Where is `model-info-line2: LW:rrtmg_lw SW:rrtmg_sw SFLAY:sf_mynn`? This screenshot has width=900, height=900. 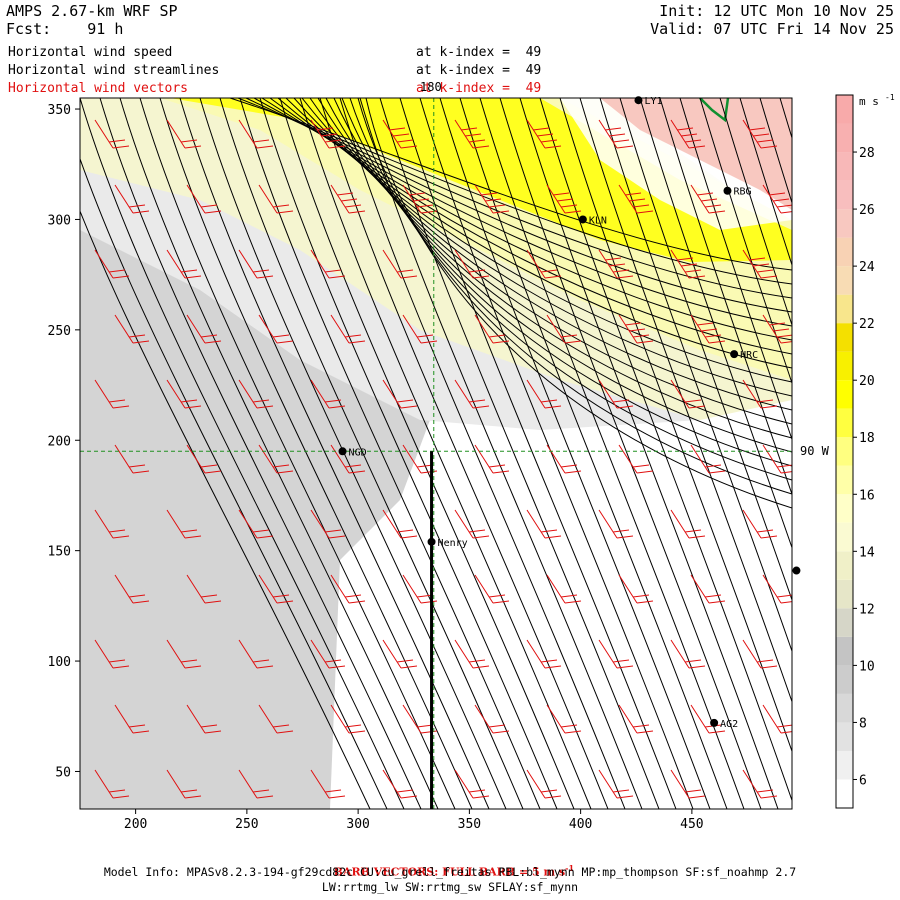
model-info-line2: LW:rrtmg_lw SW:rrtmg_sw SFLAY:sf_mynn is located at coordinates (450, 887).